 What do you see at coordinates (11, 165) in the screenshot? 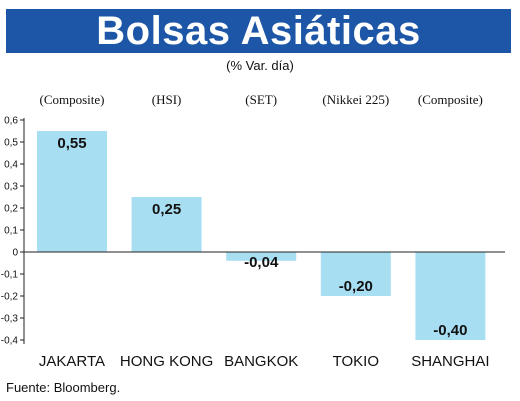
I see `y-tick-label: 0,4` at bounding box center [11, 165].